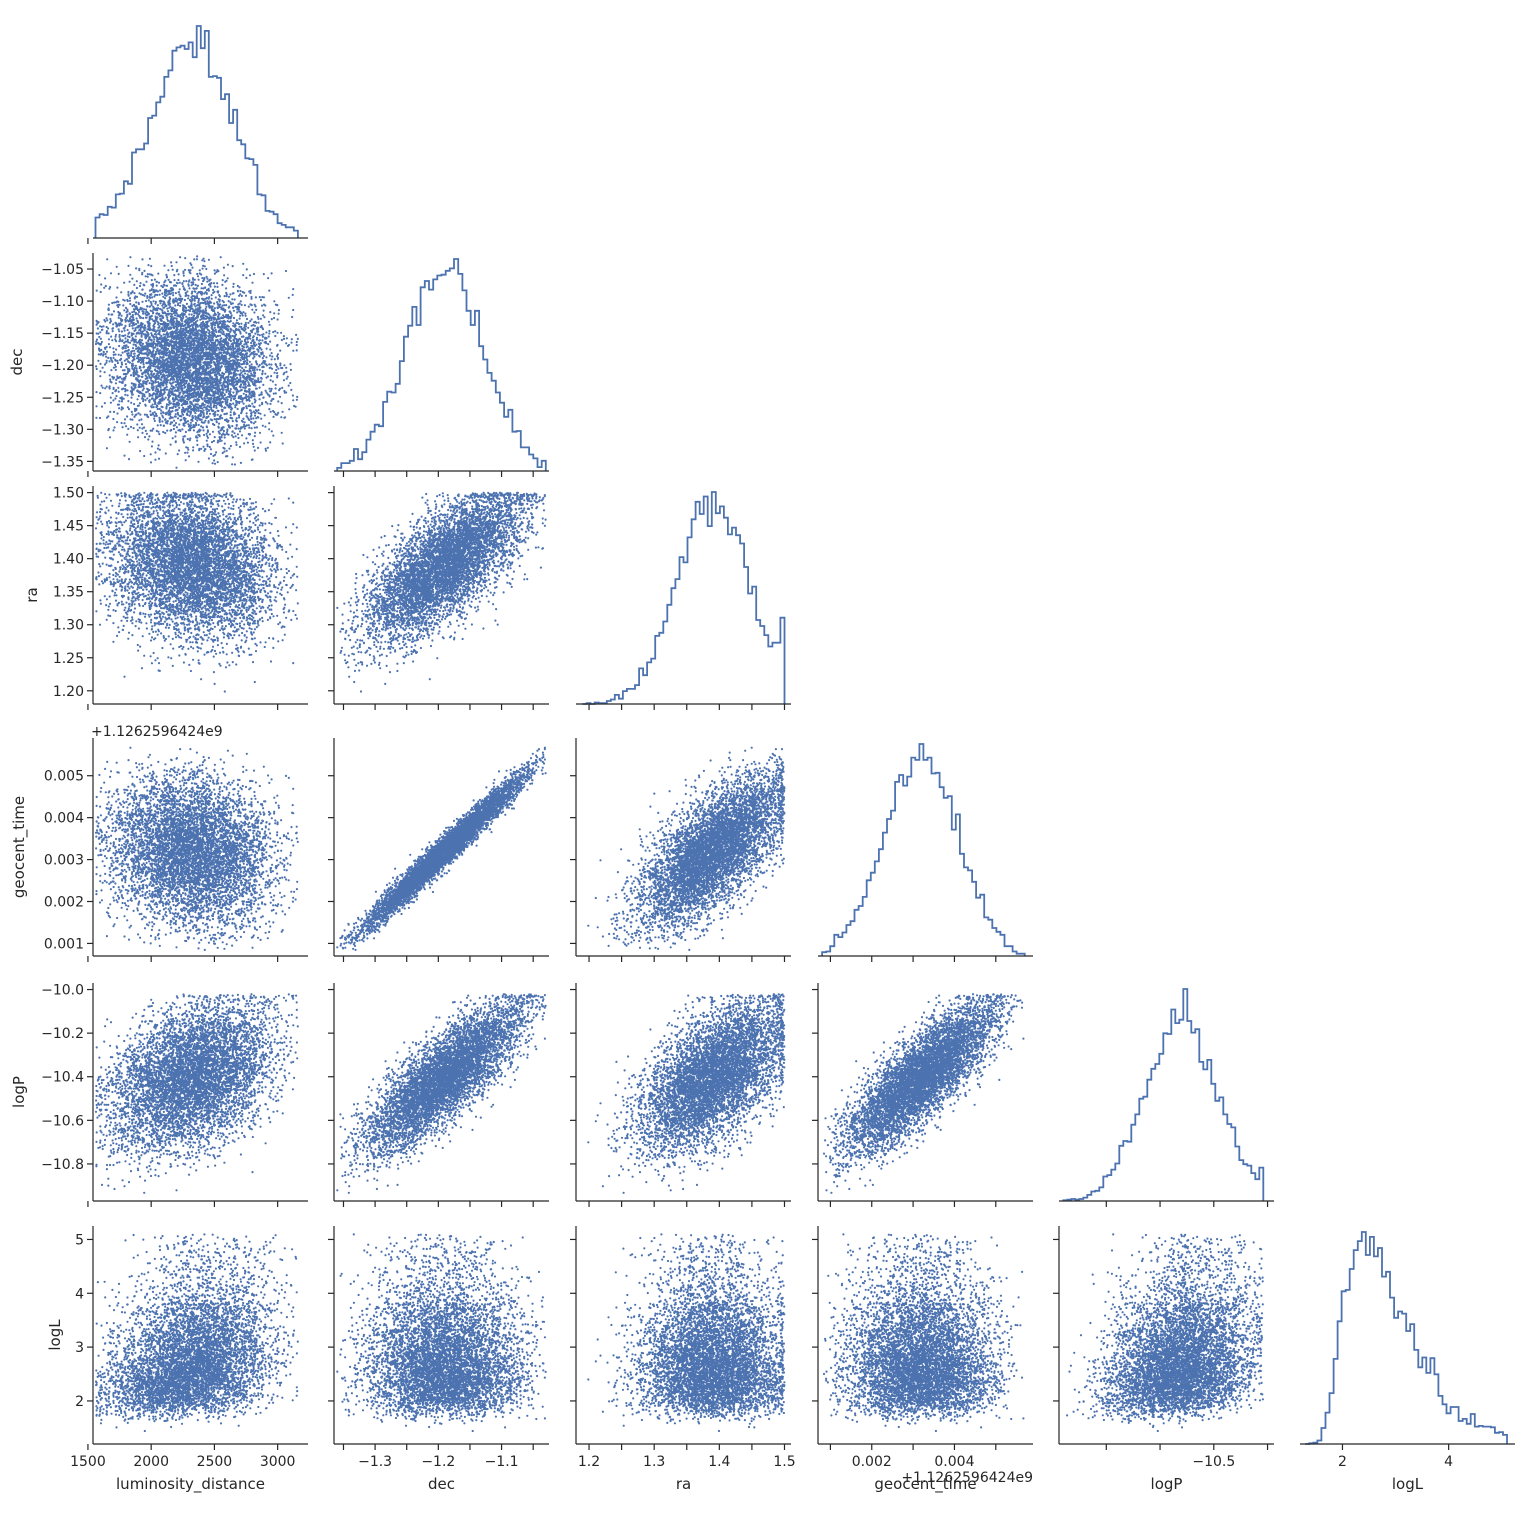 The width and height of the screenshot is (1529, 1514). What do you see at coordinates (441, 1093) in the screenshot?
I see `scatter-points-logP-vs-dec` at bounding box center [441, 1093].